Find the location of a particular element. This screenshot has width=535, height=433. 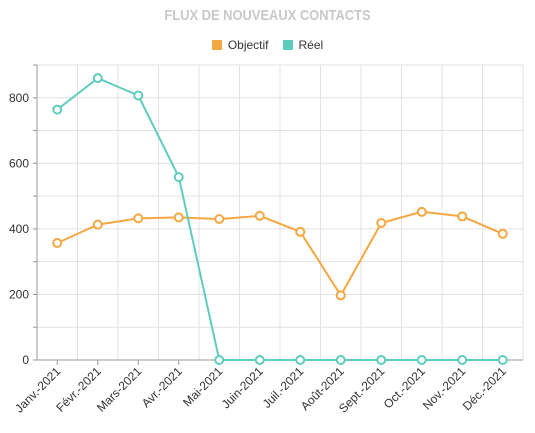

legend-item-reel: Réel is located at coordinates (303, 45).